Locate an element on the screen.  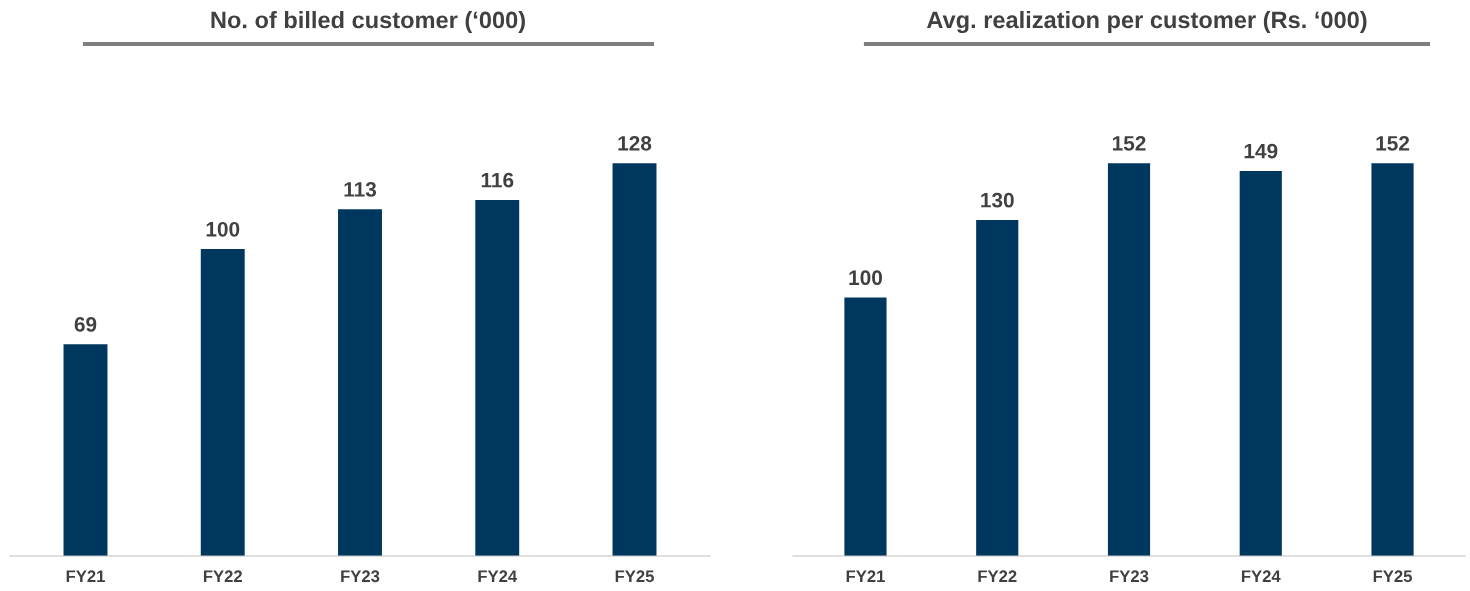
data-label: 113 is located at coordinates (360, 189).